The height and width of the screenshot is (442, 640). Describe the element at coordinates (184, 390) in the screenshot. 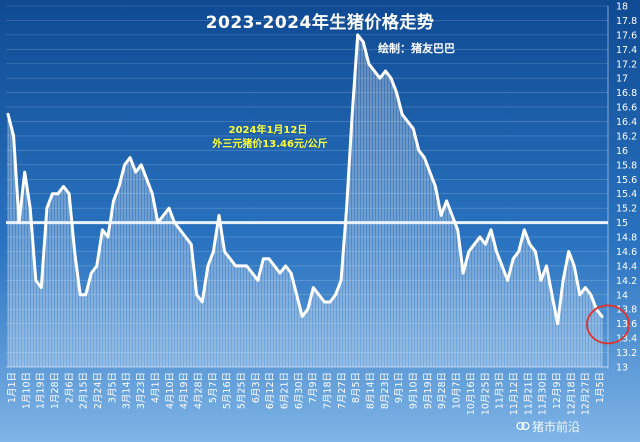

I see `x-tick-label: 4月19日` at that location.